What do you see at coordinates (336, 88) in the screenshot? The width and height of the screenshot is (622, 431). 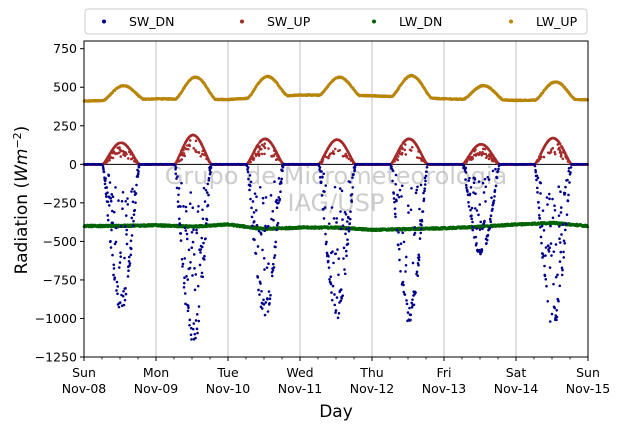 I see `series-lw-up` at bounding box center [336, 88].